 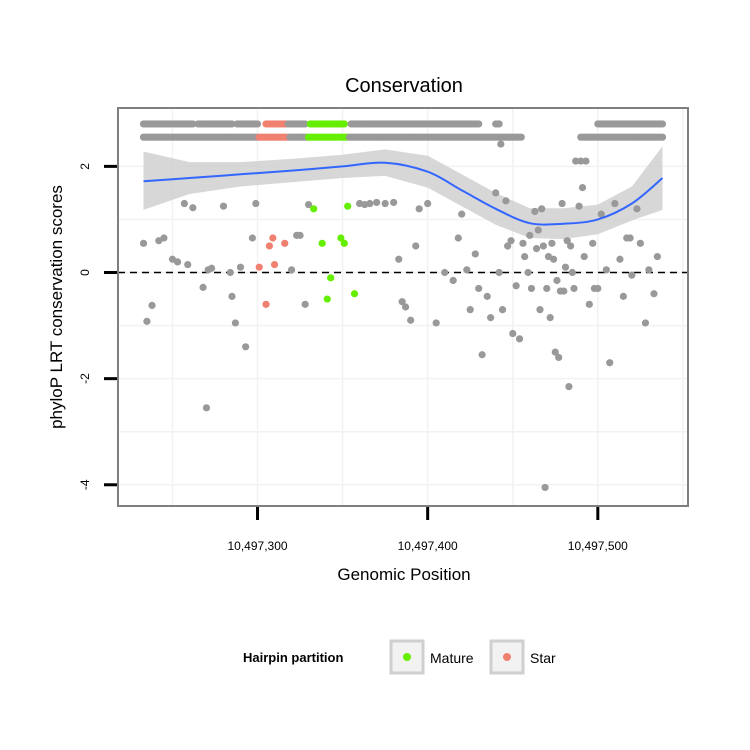 I want to click on x-tick-label: 10,497,500, so click(x=598, y=546).